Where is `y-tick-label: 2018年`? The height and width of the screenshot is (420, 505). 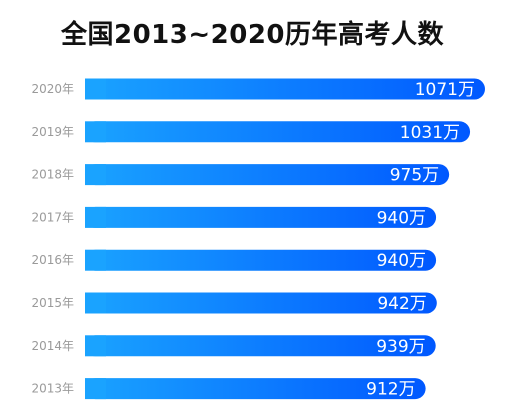 y-tick-label: 2018年 is located at coordinates (52, 175).